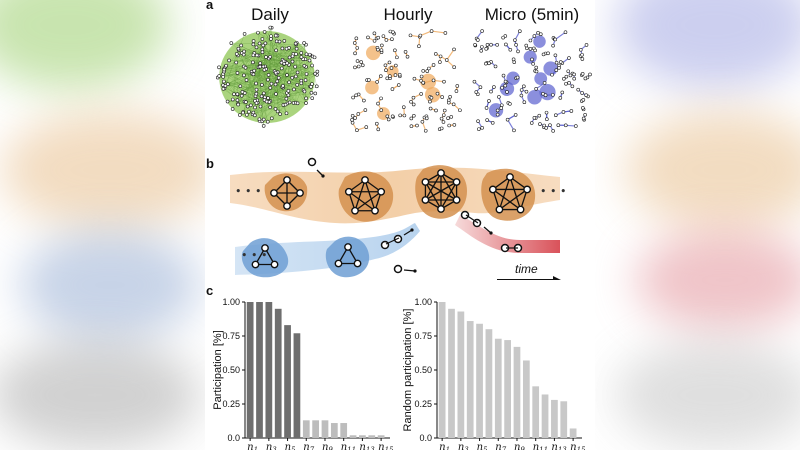 The width and height of the screenshot is (800, 450). What do you see at coordinates (408, 14) in the screenshot?
I see `hourly-network-title: Hourly` at bounding box center [408, 14].